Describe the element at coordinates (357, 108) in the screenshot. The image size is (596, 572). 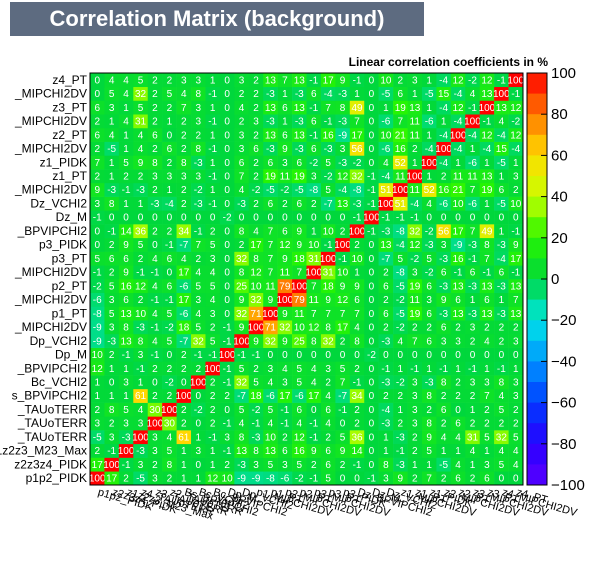
I see `cell-value: 49` at that location.